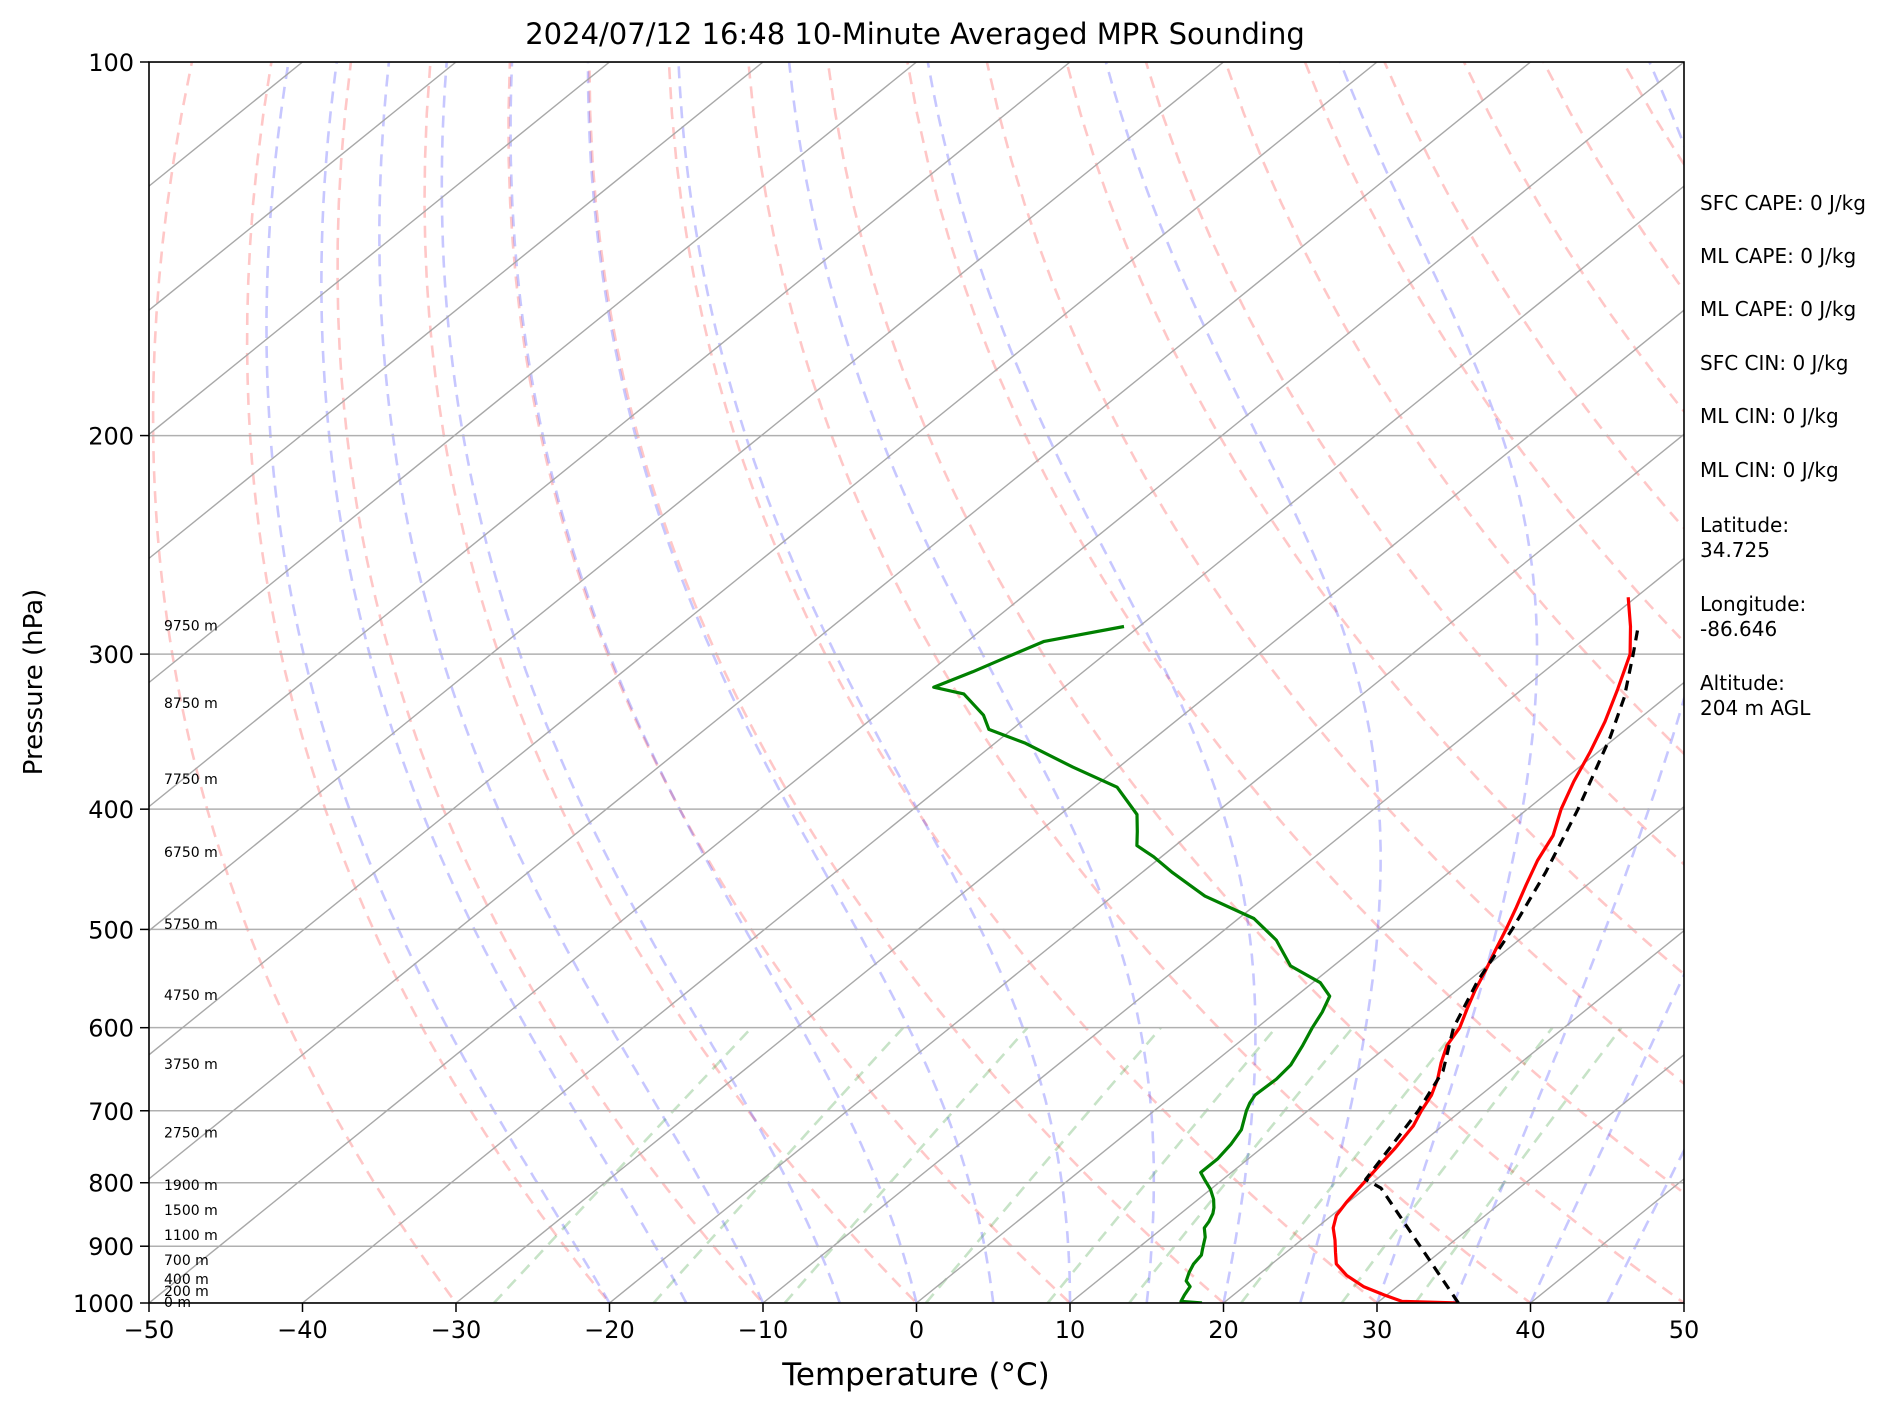 The width and height of the screenshot is (1893, 1406). What do you see at coordinates (177, 1303) in the screenshot?
I see `height-label: 0 m` at bounding box center [177, 1303].